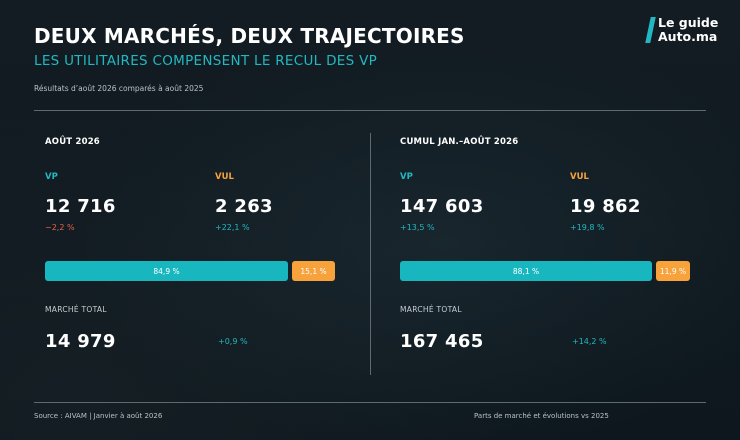 The image size is (740, 440). What do you see at coordinates (370, 402) in the screenshot?
I see `footer-divider` at bounding box center [370, 402].